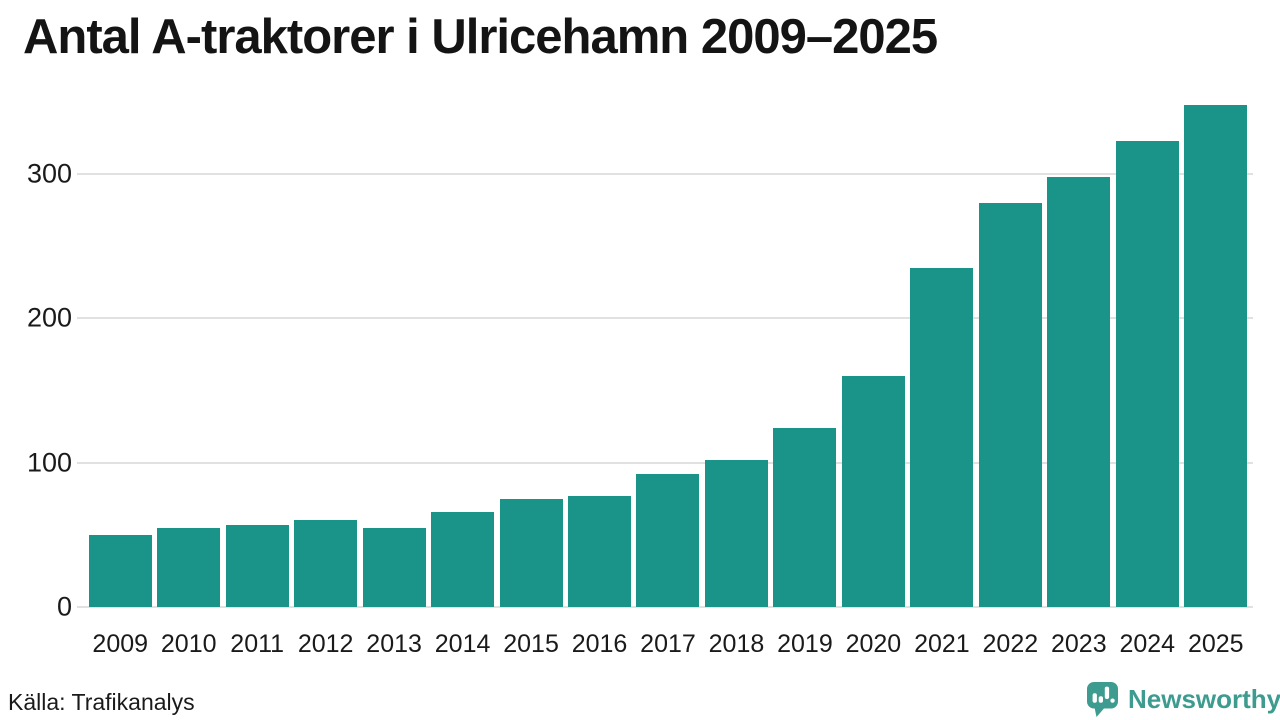 The width and height of the screenshot is (1280, 720). Describe the element at coordinates (101, 702) in the screenshot. I see `source-caption: Källa: Trafikanalys` at that location.